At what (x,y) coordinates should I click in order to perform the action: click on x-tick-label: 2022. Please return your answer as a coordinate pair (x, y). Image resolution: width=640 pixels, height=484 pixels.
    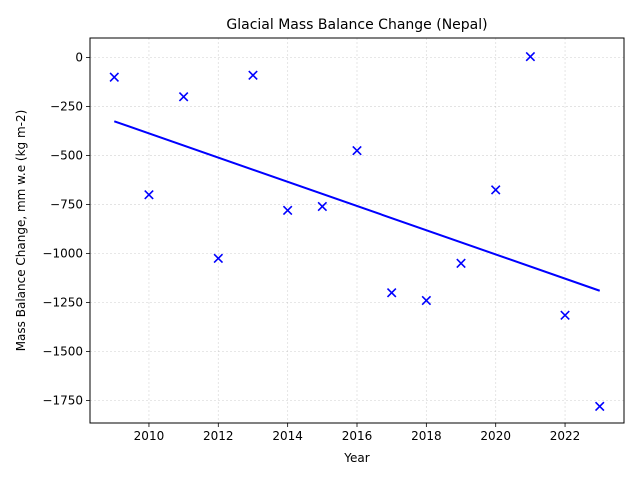
    Looking at the image, I should click on (565, 436).